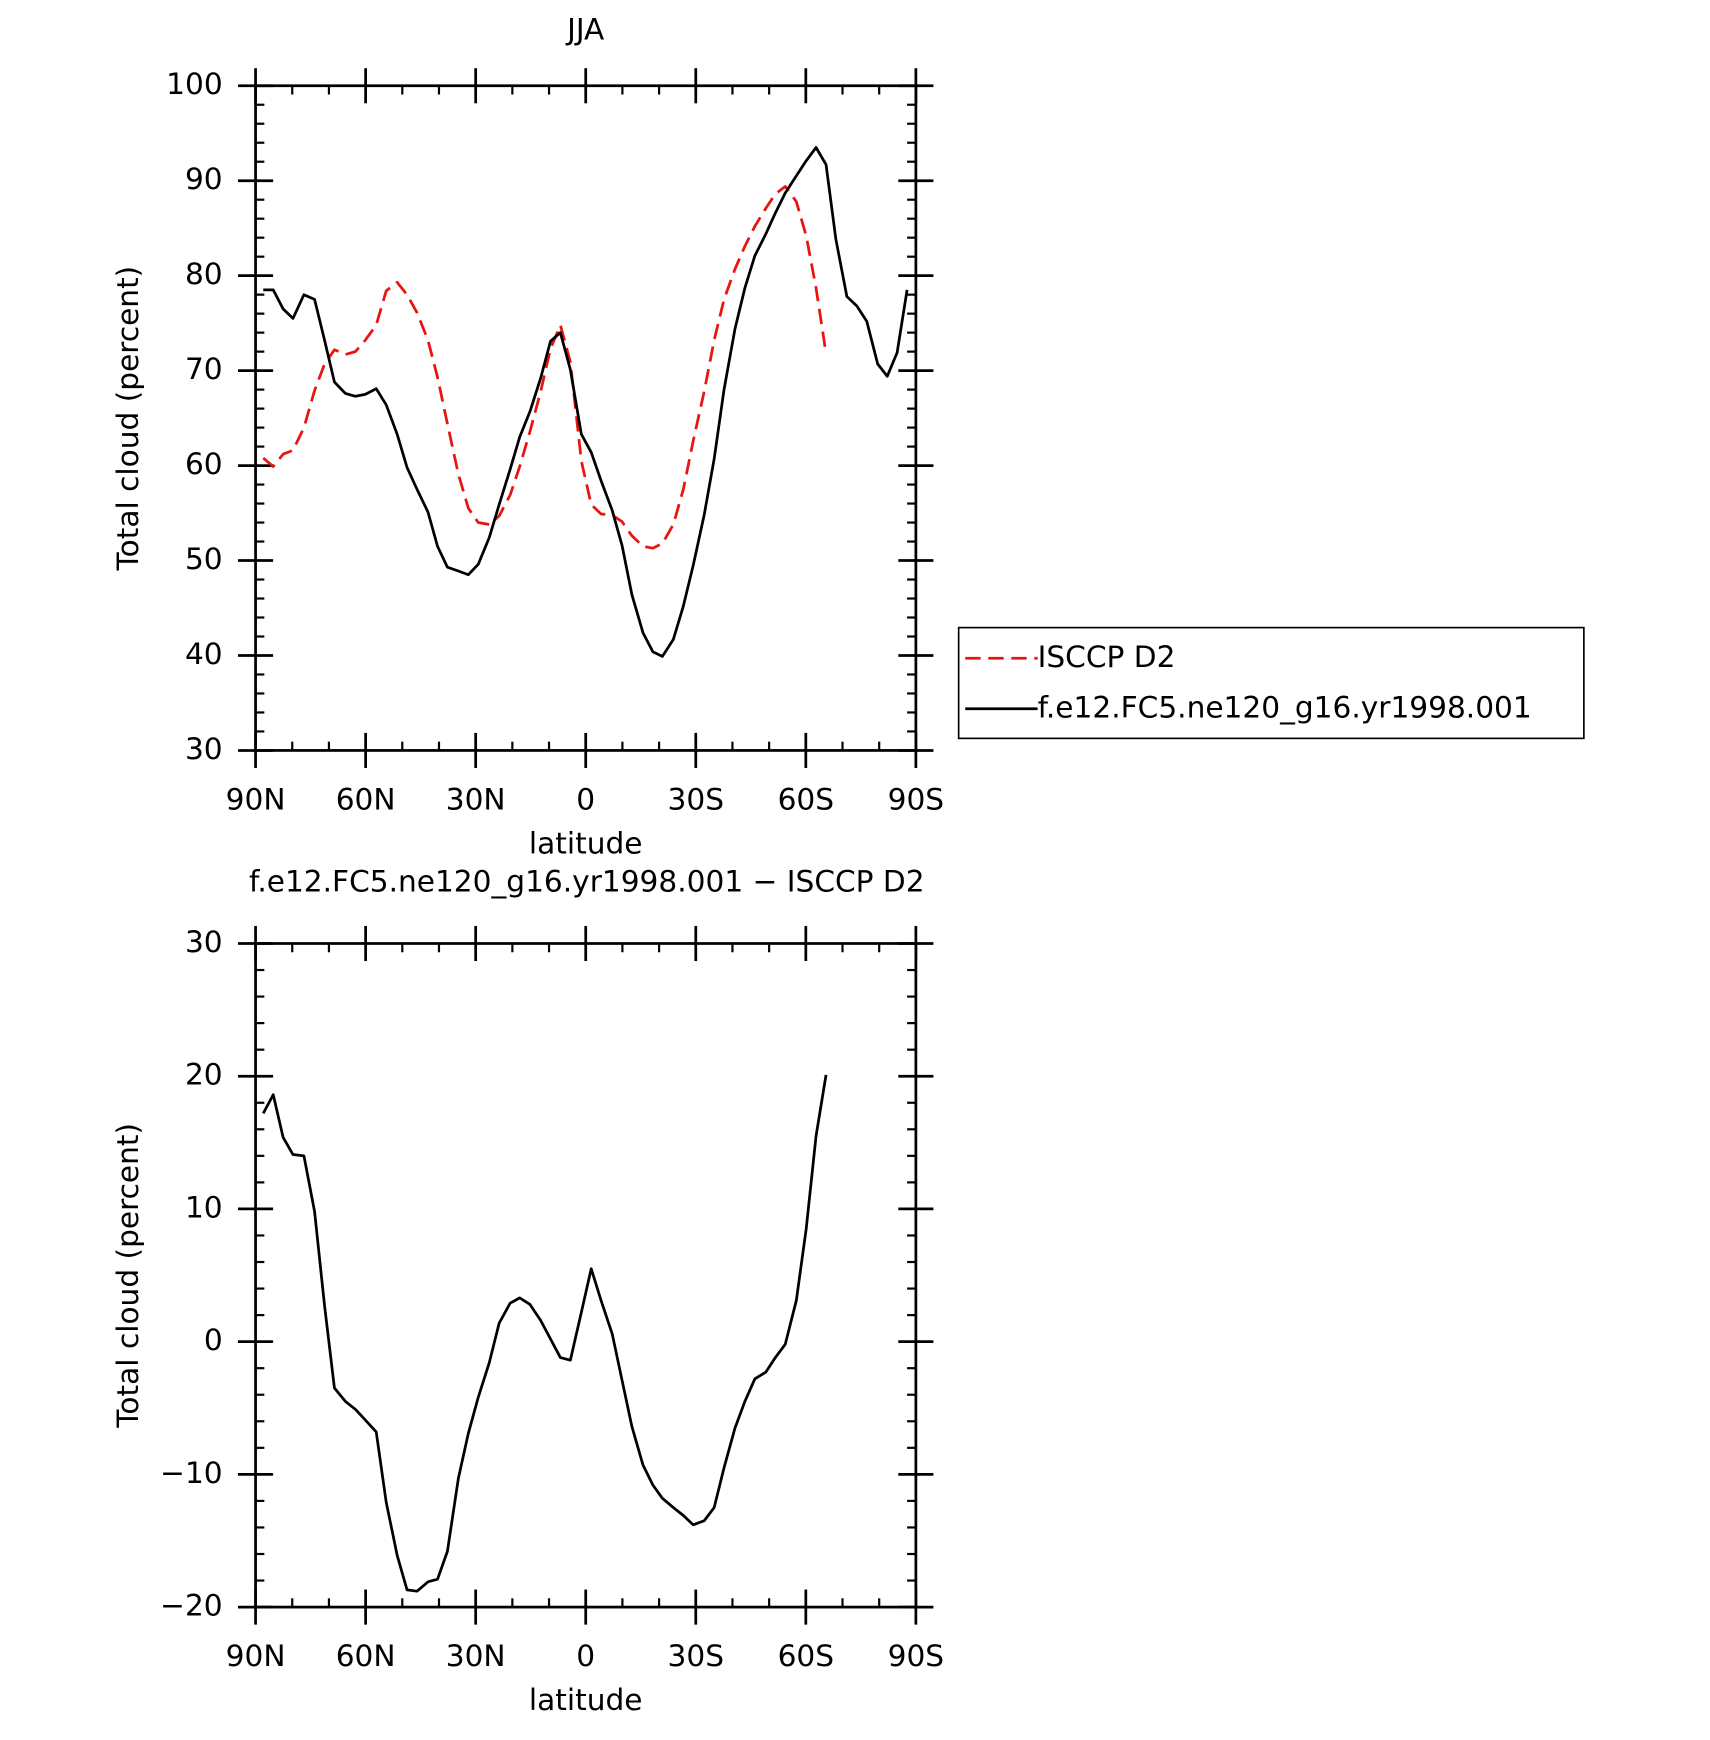 The height and width of the screenshot is (1740, 1710). I want to click on y-tick-label: −10, so click(191, 1473).